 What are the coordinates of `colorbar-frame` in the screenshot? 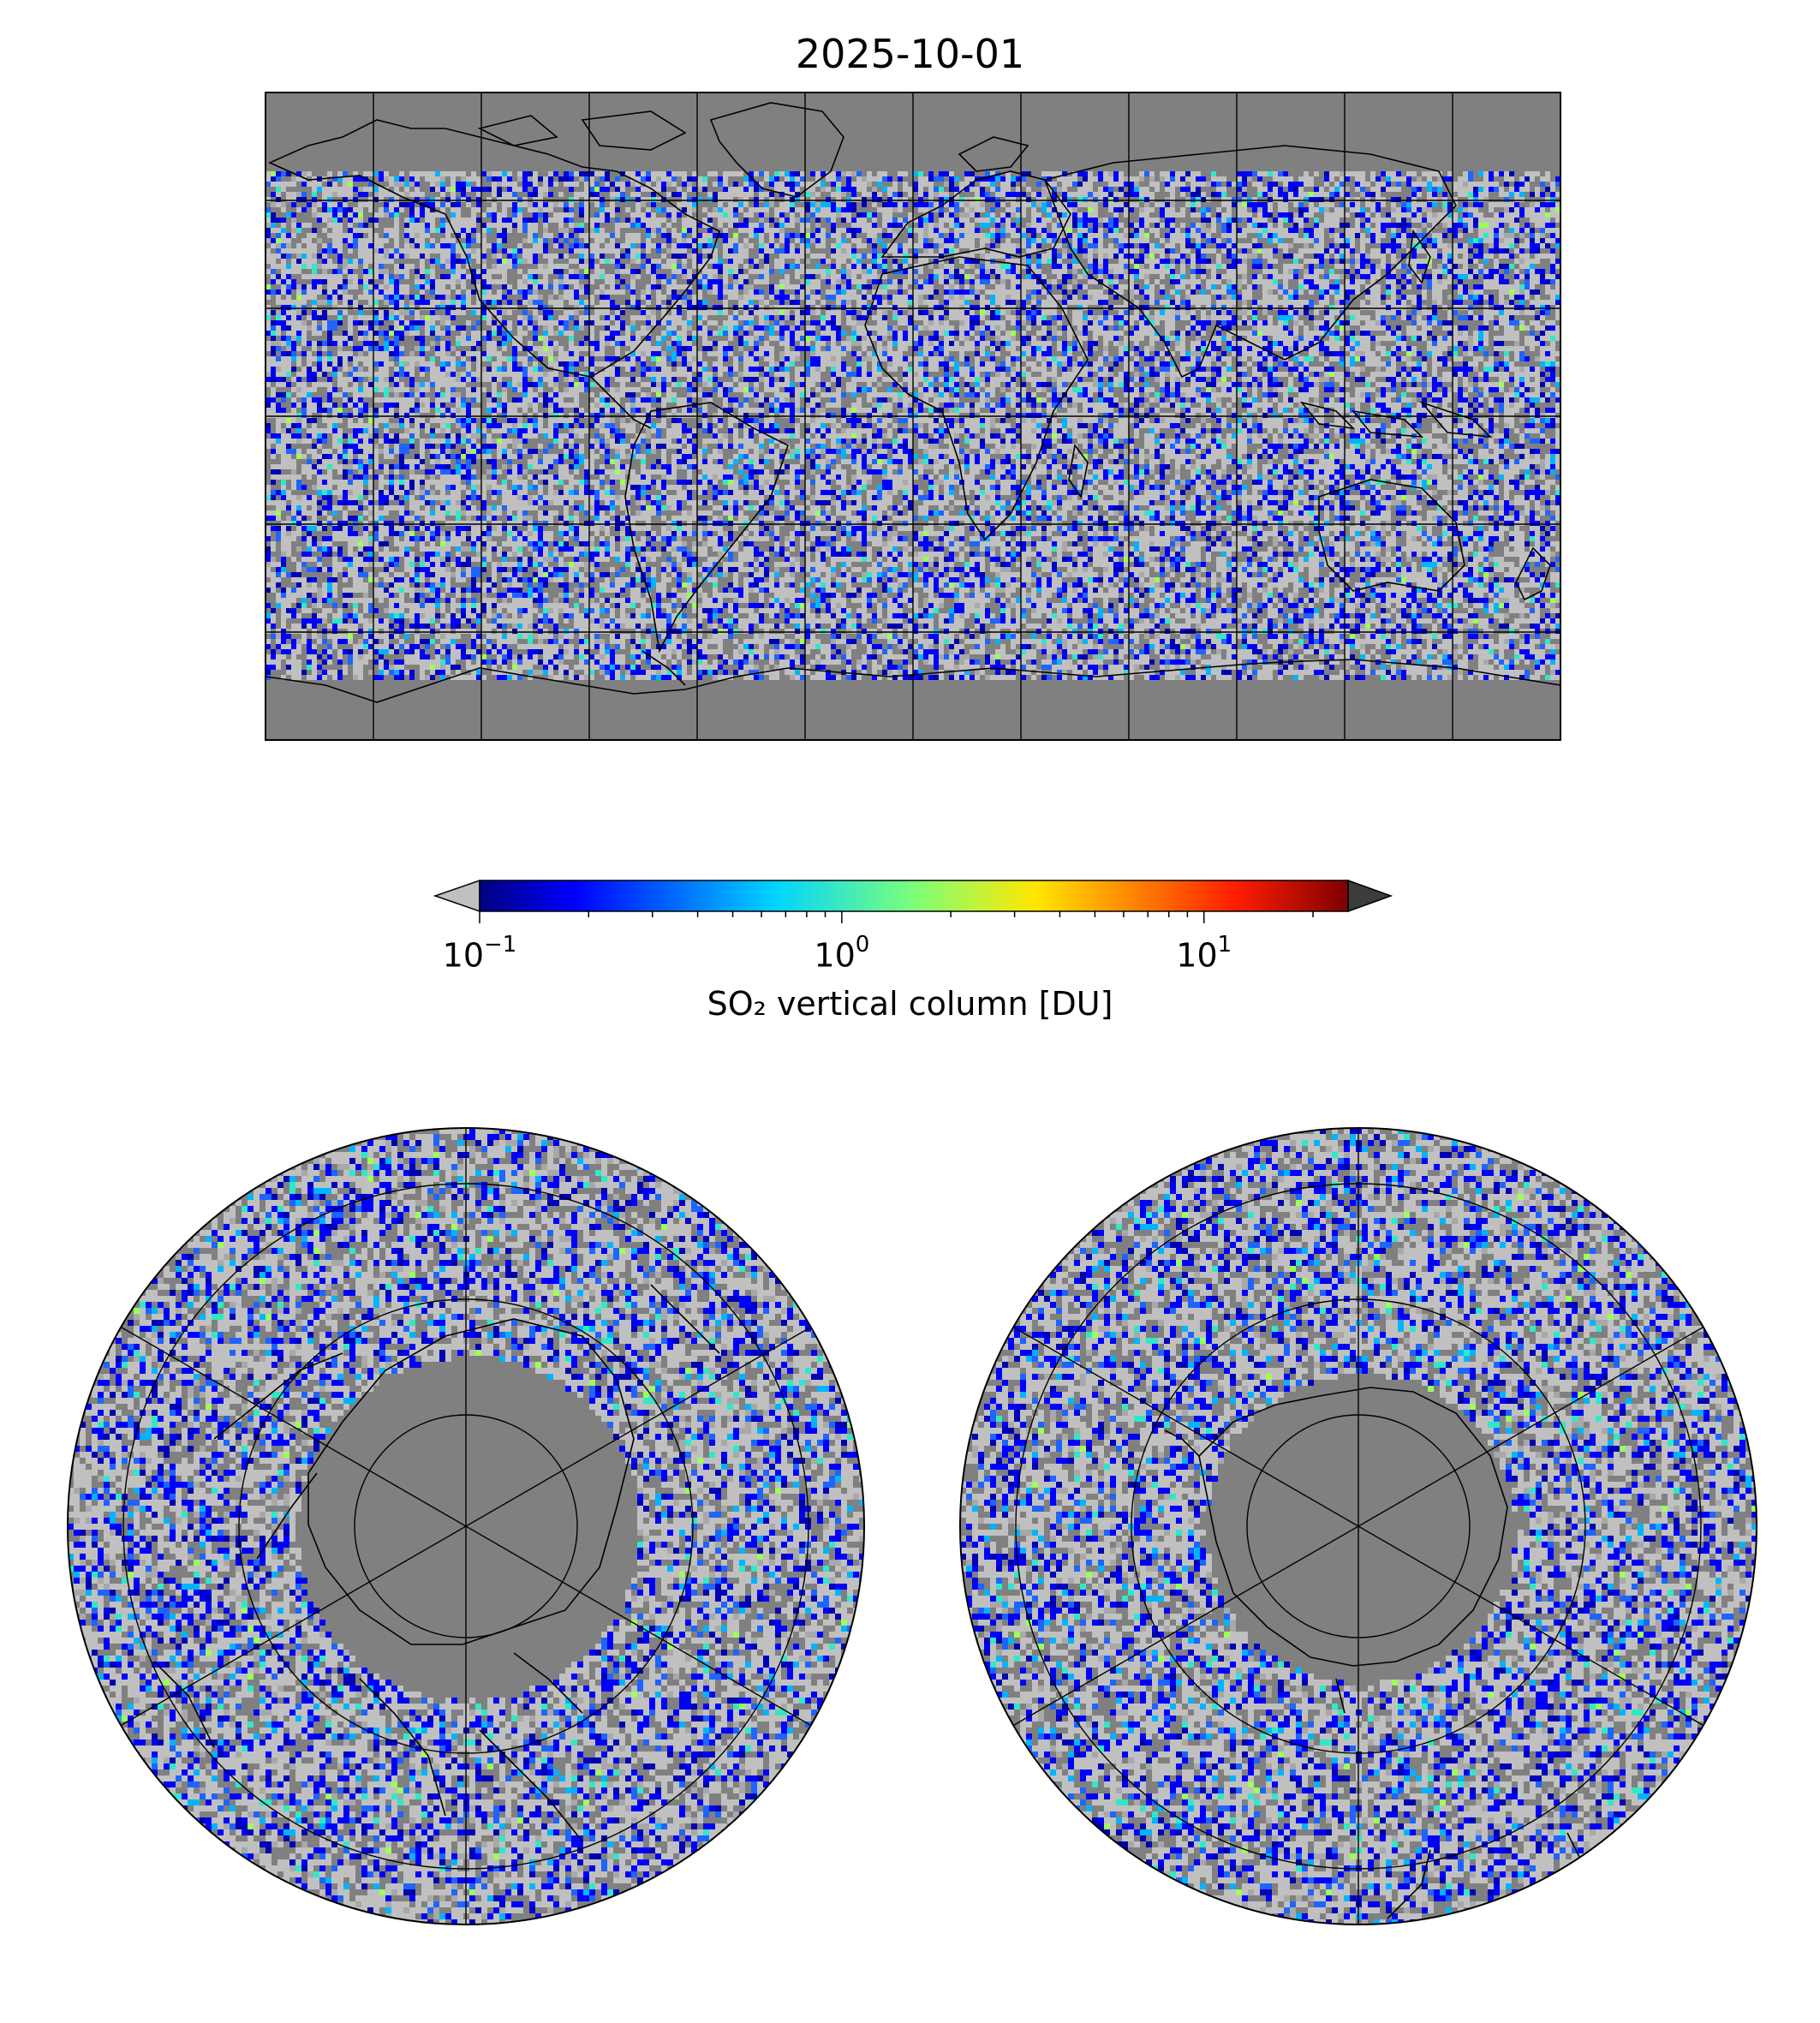 It's located at (914, 896).